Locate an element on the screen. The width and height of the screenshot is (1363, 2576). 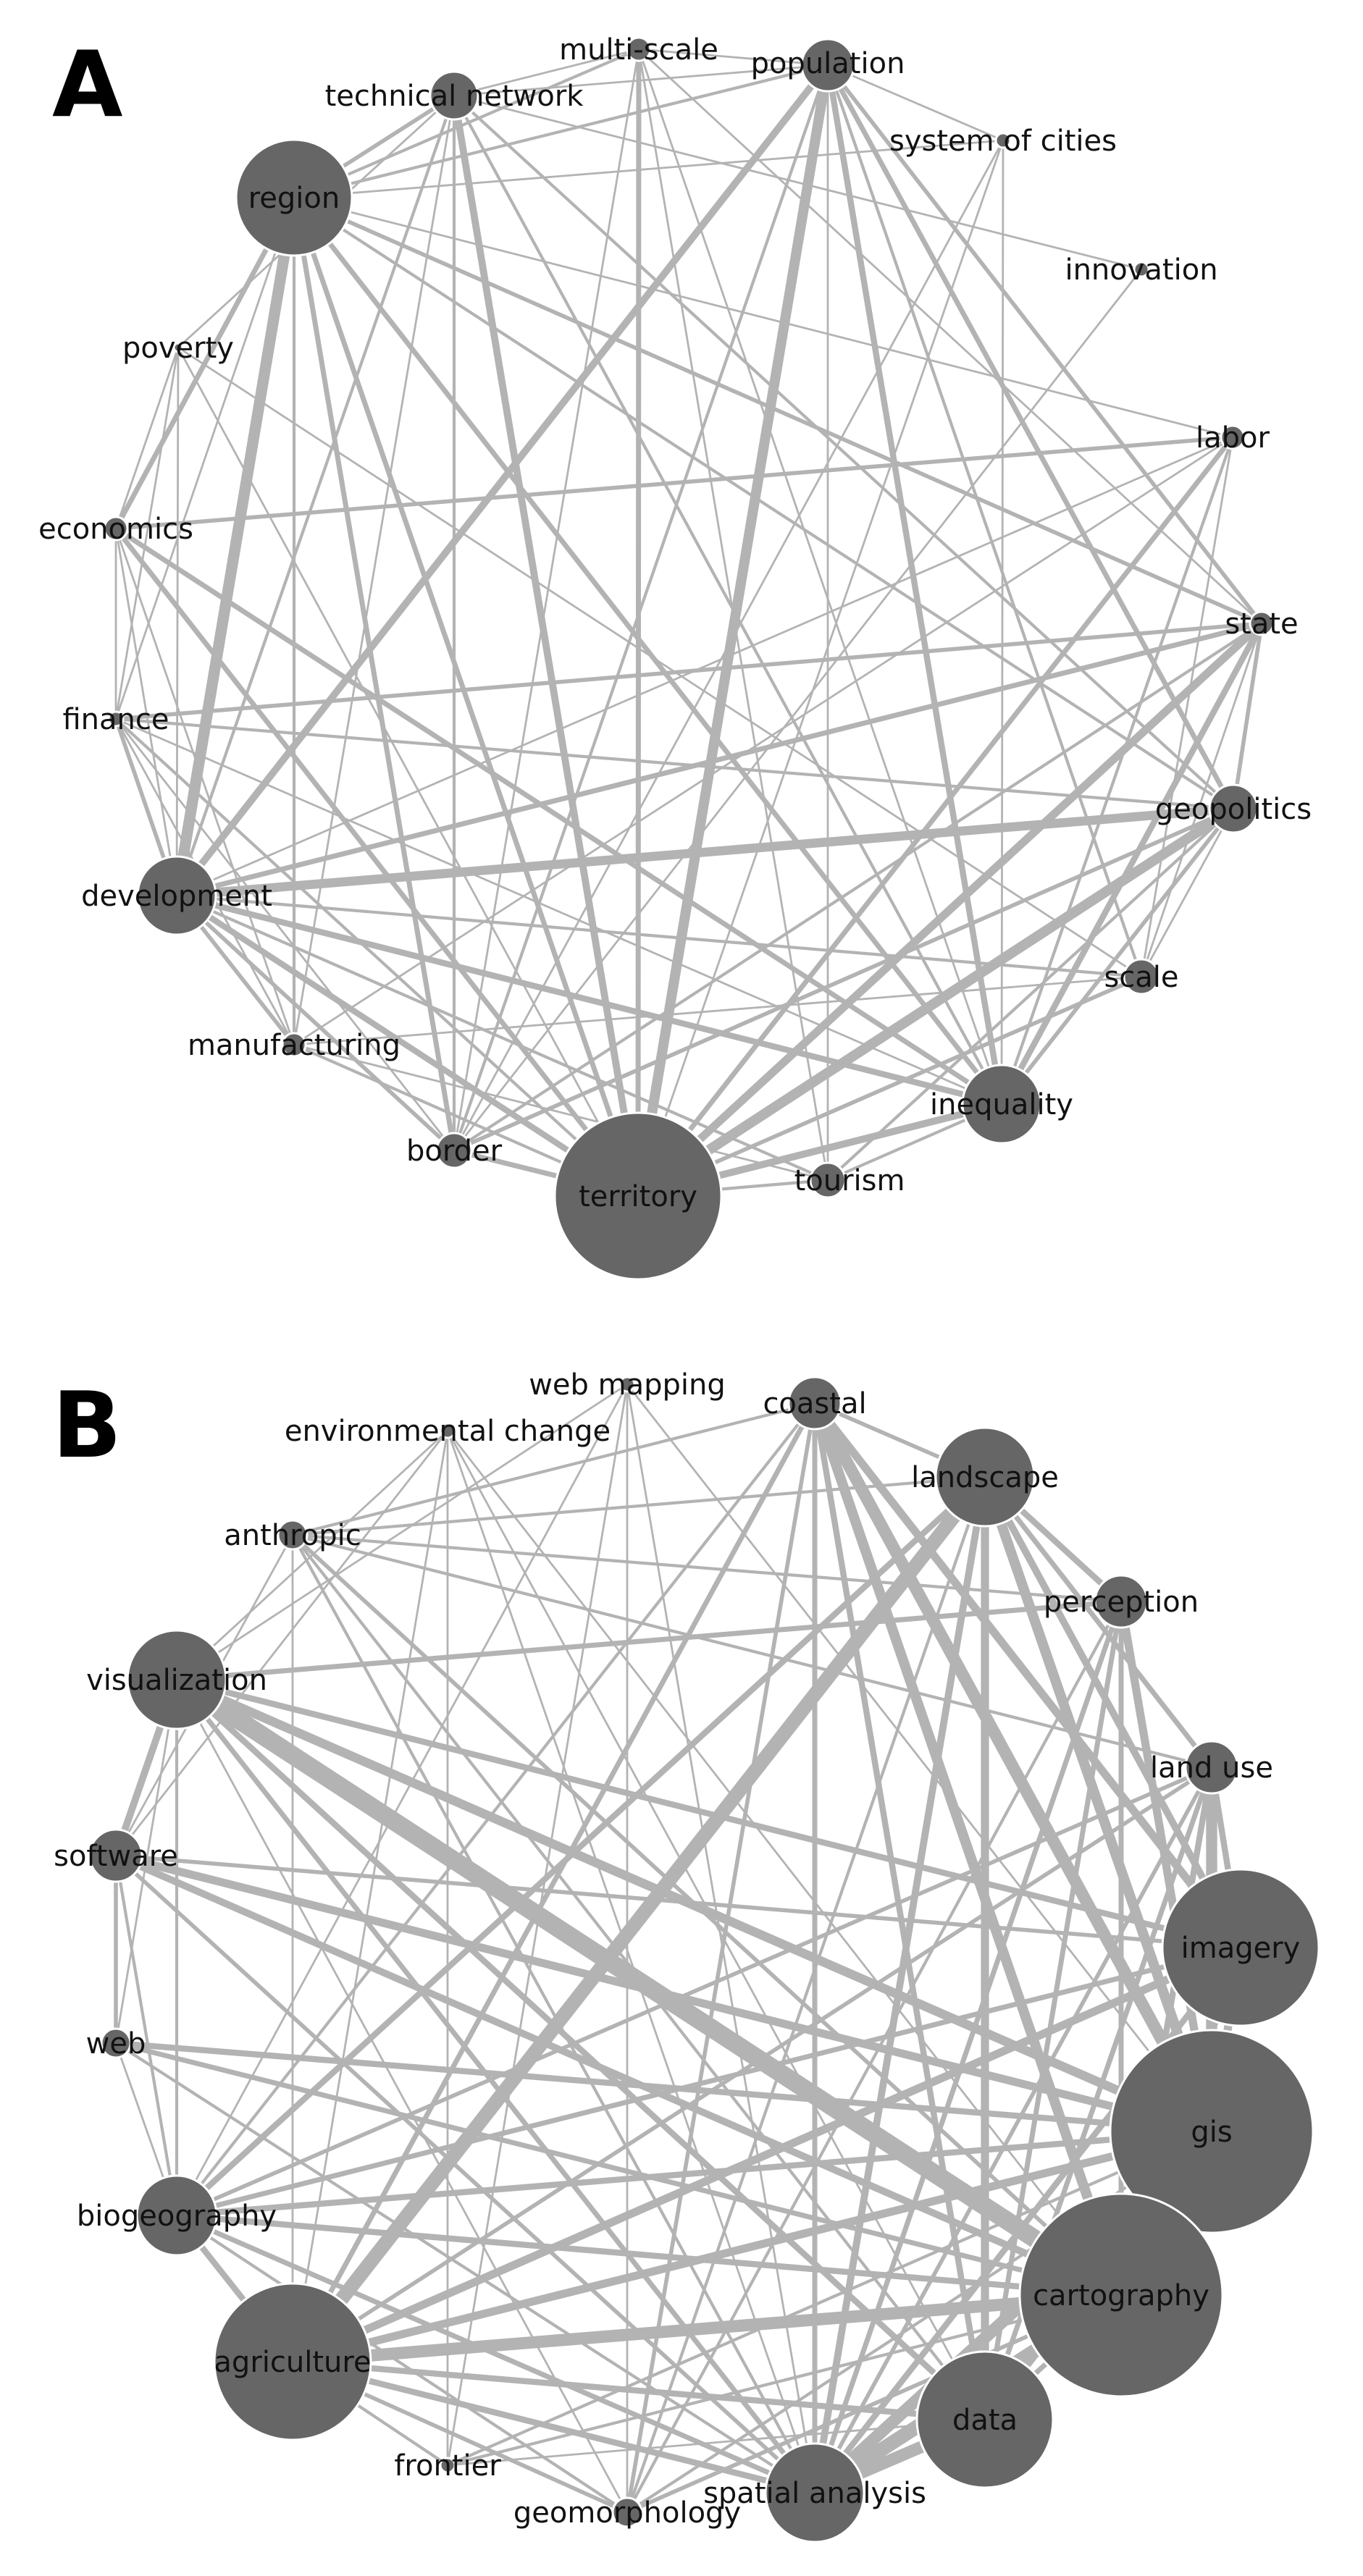
edge-biogeography-software is located at coordinates (146, 2035).